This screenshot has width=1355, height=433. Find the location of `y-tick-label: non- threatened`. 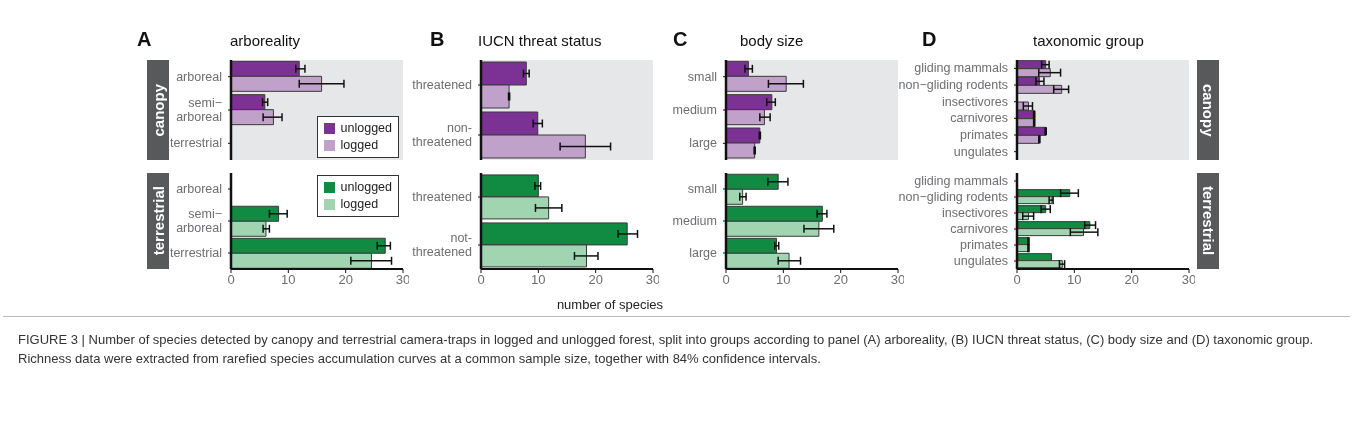

y-tick-label: non- threatened is located at coordinates (442, 135).